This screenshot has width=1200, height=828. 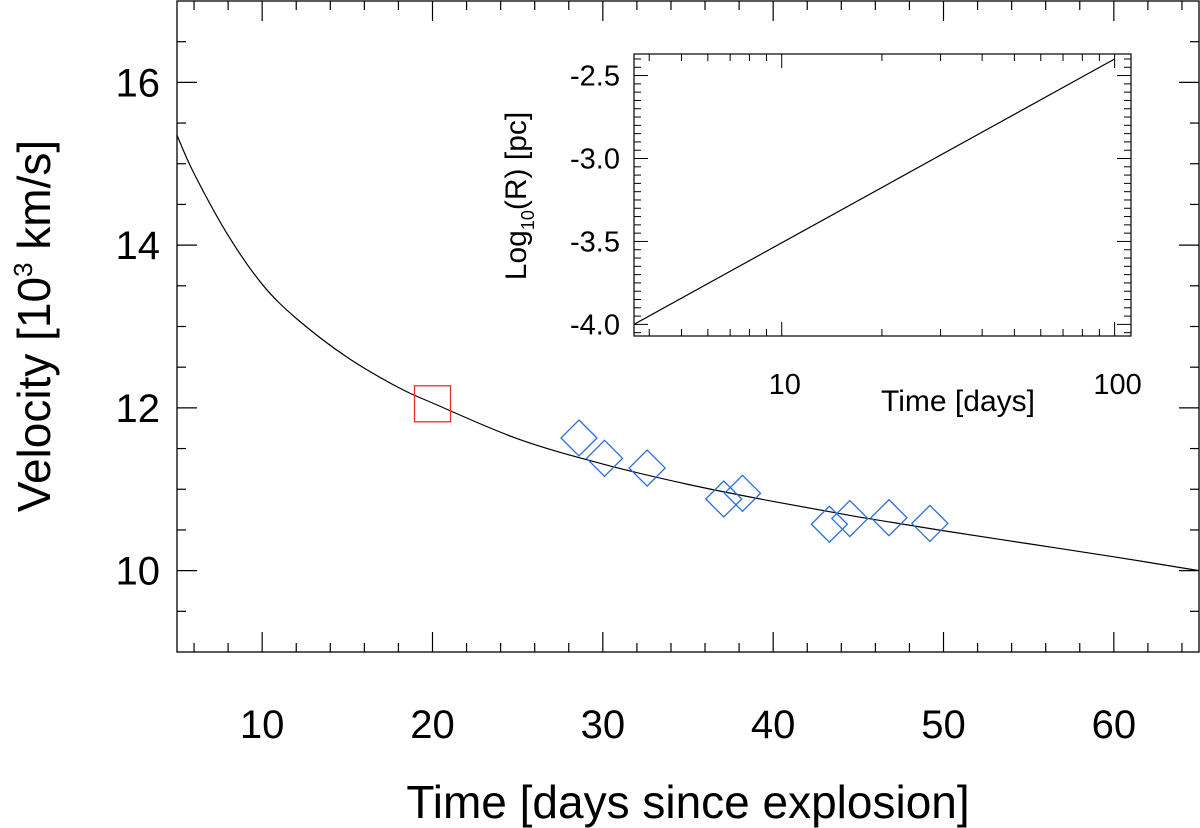 What do you see at coordinates (603, 725) in the screenshot?
I see `x-tick-label: 30` at bounding box center [603, 725].